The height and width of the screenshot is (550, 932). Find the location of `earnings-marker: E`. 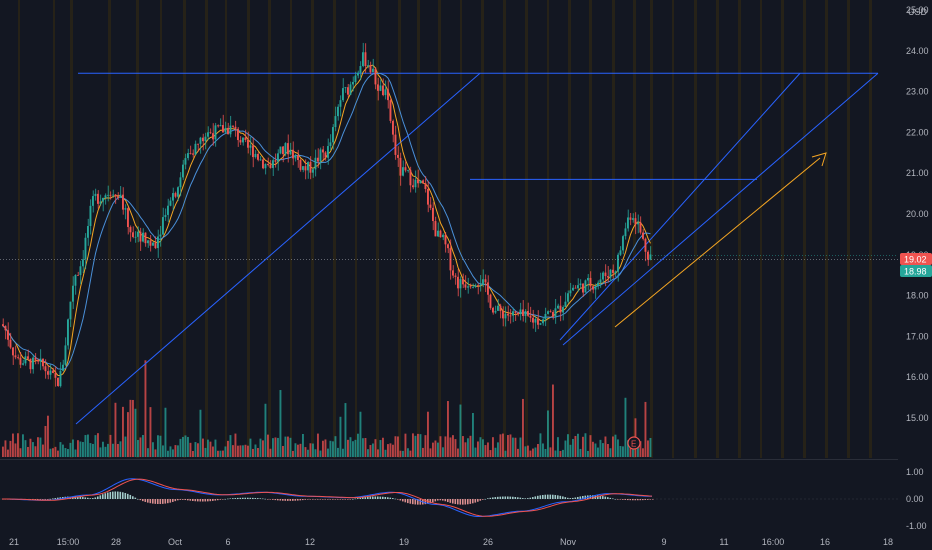

earnings-marker: E is located at coordinates (634, 443).